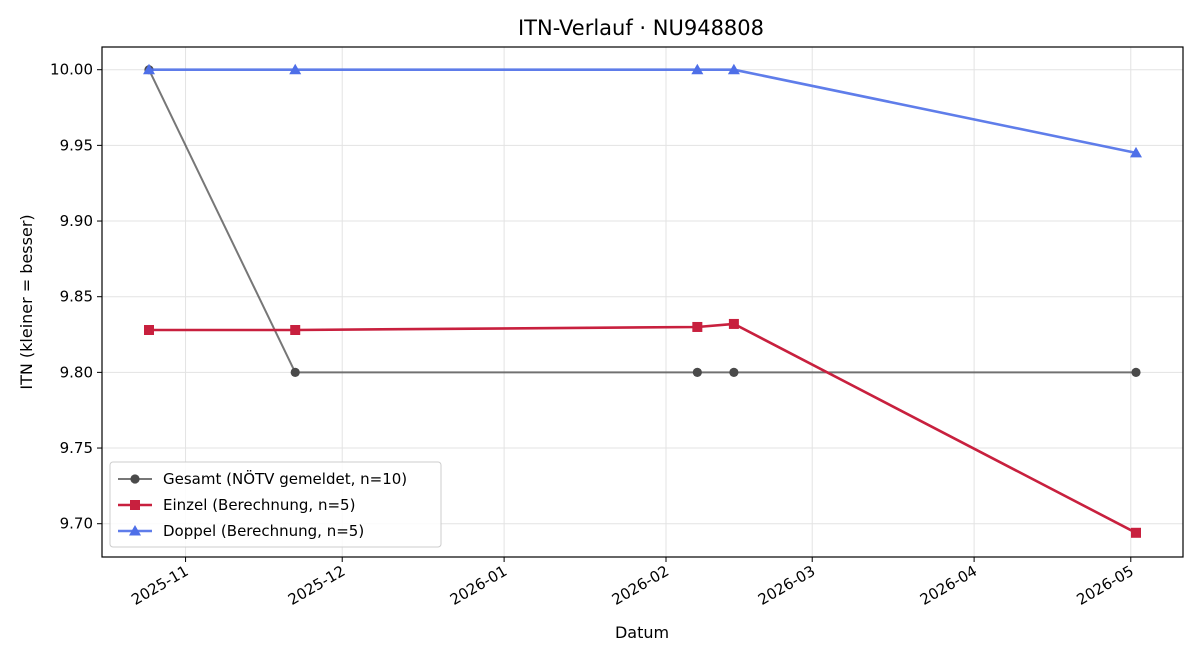 Image resolution: width=1200 pixels, height=660 pixels. I want to click on y-axis-ticks: 9.70 9.75 9.80 9.85 9.90 9.95 10.00, so click(76, 297).